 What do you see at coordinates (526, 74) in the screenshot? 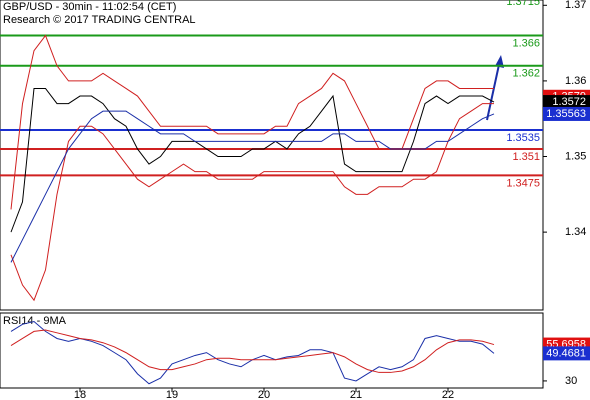
I see `level-label: 1.362` at bounding box center [526, 74].